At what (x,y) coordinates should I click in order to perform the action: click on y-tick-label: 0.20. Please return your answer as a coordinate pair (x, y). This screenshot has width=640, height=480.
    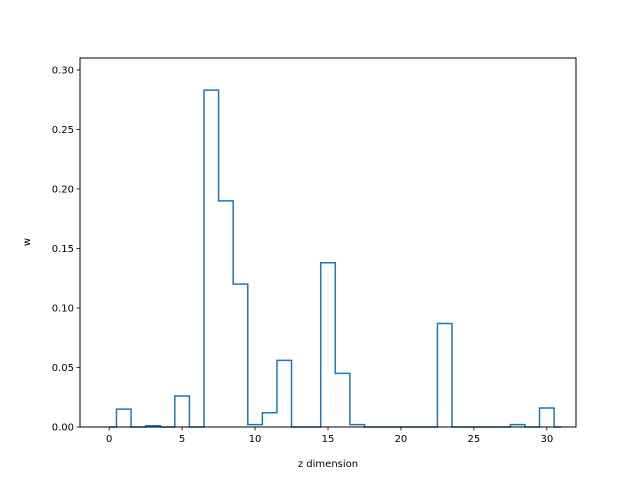
    Looking at the image, I should click on (63, 189).